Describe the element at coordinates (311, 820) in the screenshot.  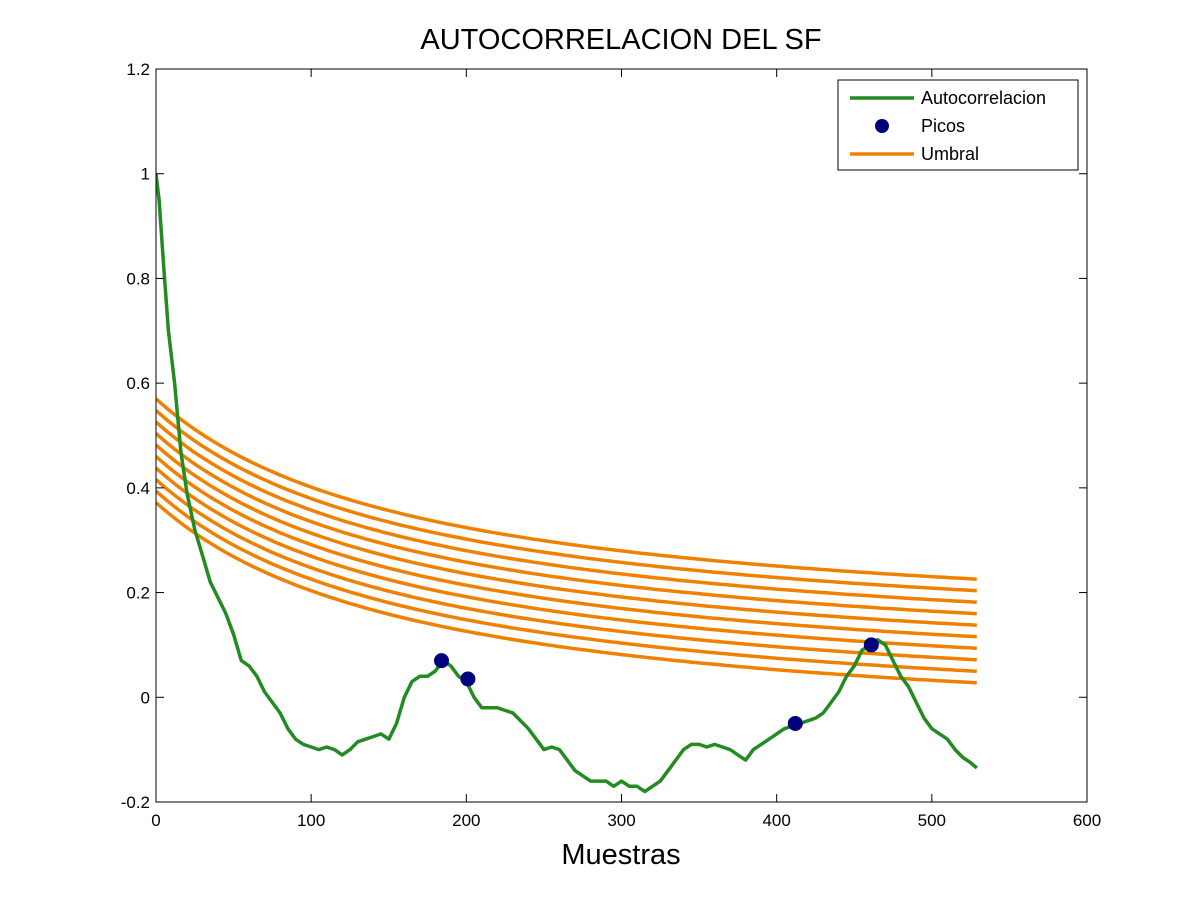
I see `x-tick-label: 100` at that location.